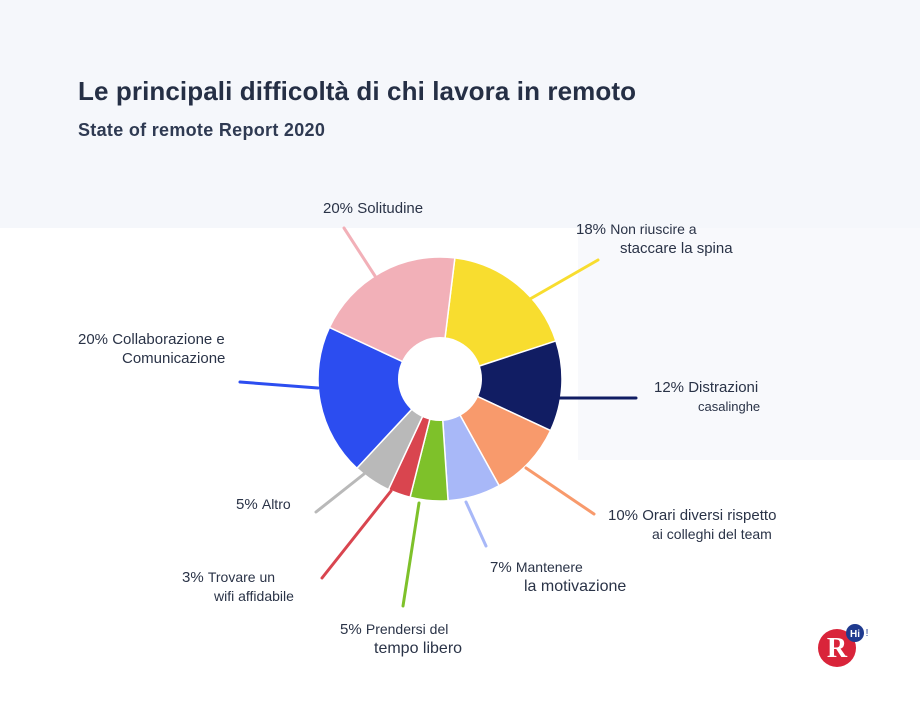 Image resolution: width=920 pixels, height=710 pixels. Describe the element at coordinates (401, 639) in the screenshot. I see `label-tempo-libero: 5% Prendersi del tempo libero` at that location.